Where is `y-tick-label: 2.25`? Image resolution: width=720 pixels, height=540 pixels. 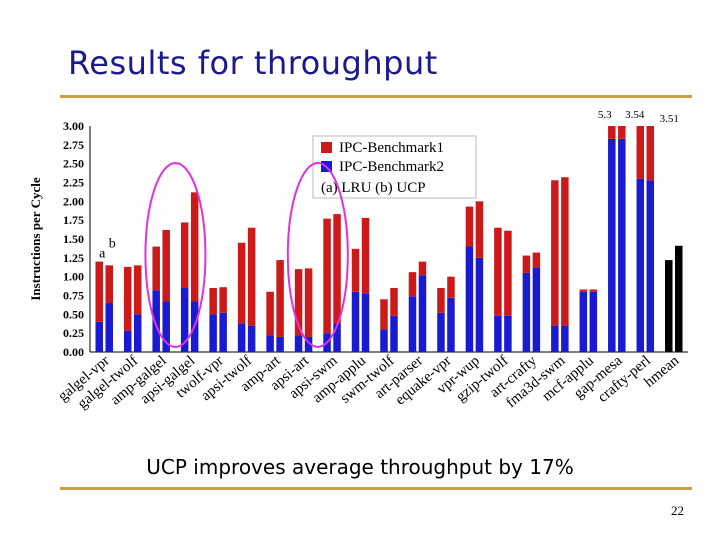 y-tick-label: 2.25 is located at coordinates (73, 183).